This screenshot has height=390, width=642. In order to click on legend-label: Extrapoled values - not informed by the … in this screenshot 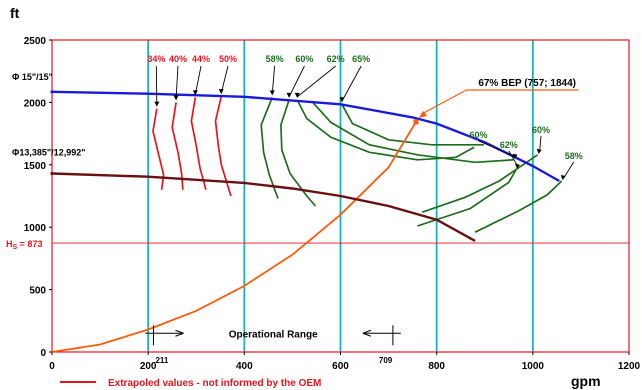, I will do `click(214, 383)`.